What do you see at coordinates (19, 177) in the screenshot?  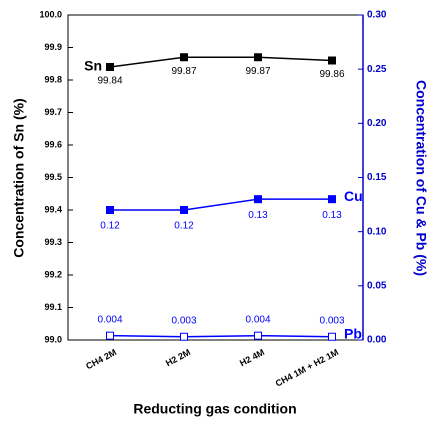 I see `y-axis-title: Concentration of Sn (%)` at bounding box center [19, 177].